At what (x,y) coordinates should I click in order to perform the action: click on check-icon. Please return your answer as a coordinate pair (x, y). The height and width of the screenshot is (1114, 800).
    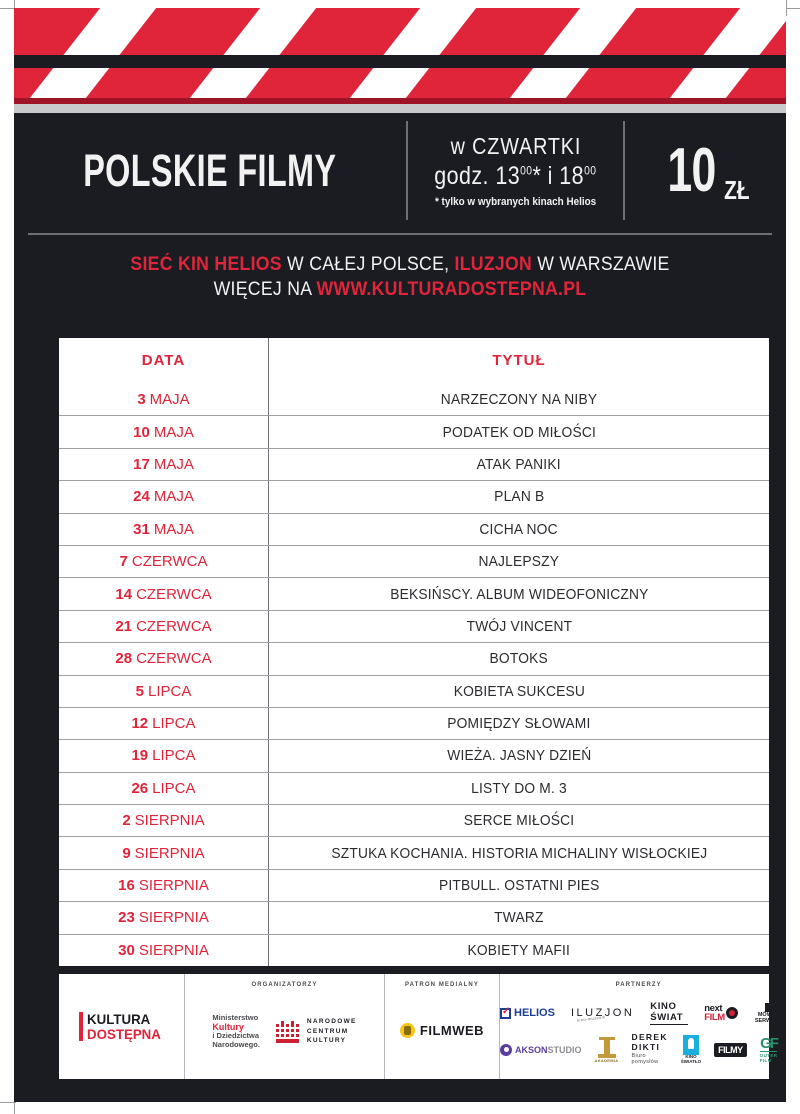
    Looking at the image, I should click on (505, 1012).